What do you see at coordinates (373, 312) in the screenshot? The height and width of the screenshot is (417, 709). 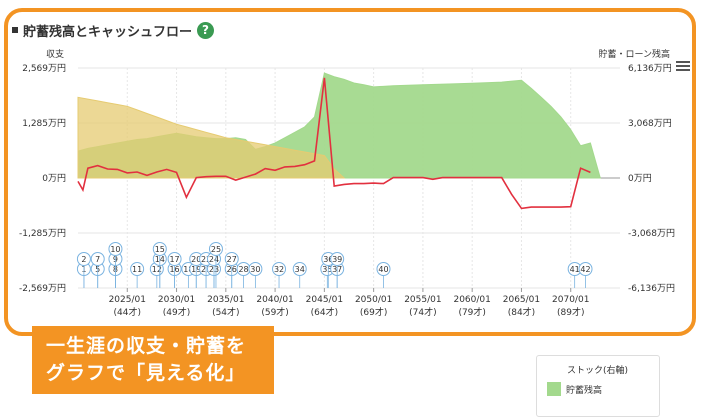 I see `x-tick-age: (69才)` at bounding box center [373, 312].